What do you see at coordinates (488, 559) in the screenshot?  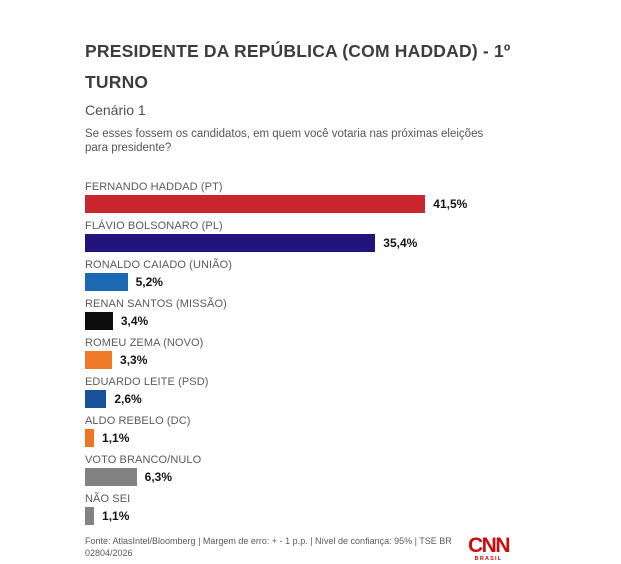 I see `cnn-logo-subtext: BRASIL` at bounding box center [488, 559].